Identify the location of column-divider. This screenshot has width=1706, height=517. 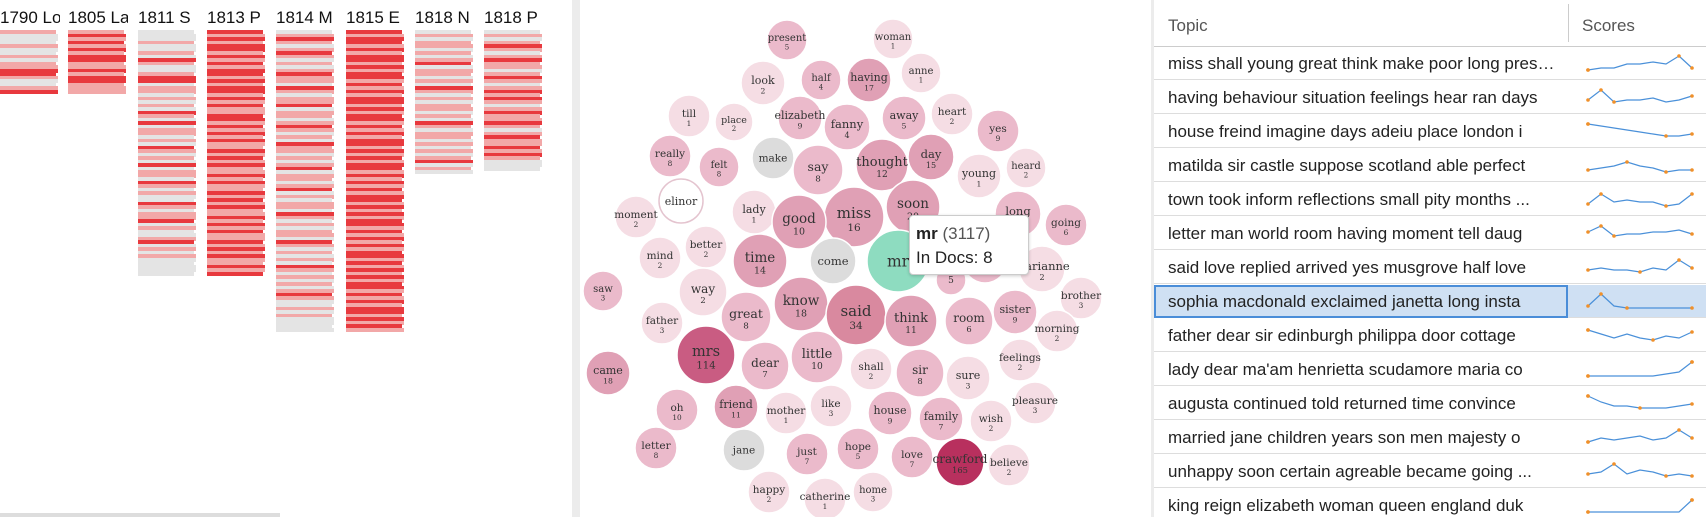
(1568, 23).